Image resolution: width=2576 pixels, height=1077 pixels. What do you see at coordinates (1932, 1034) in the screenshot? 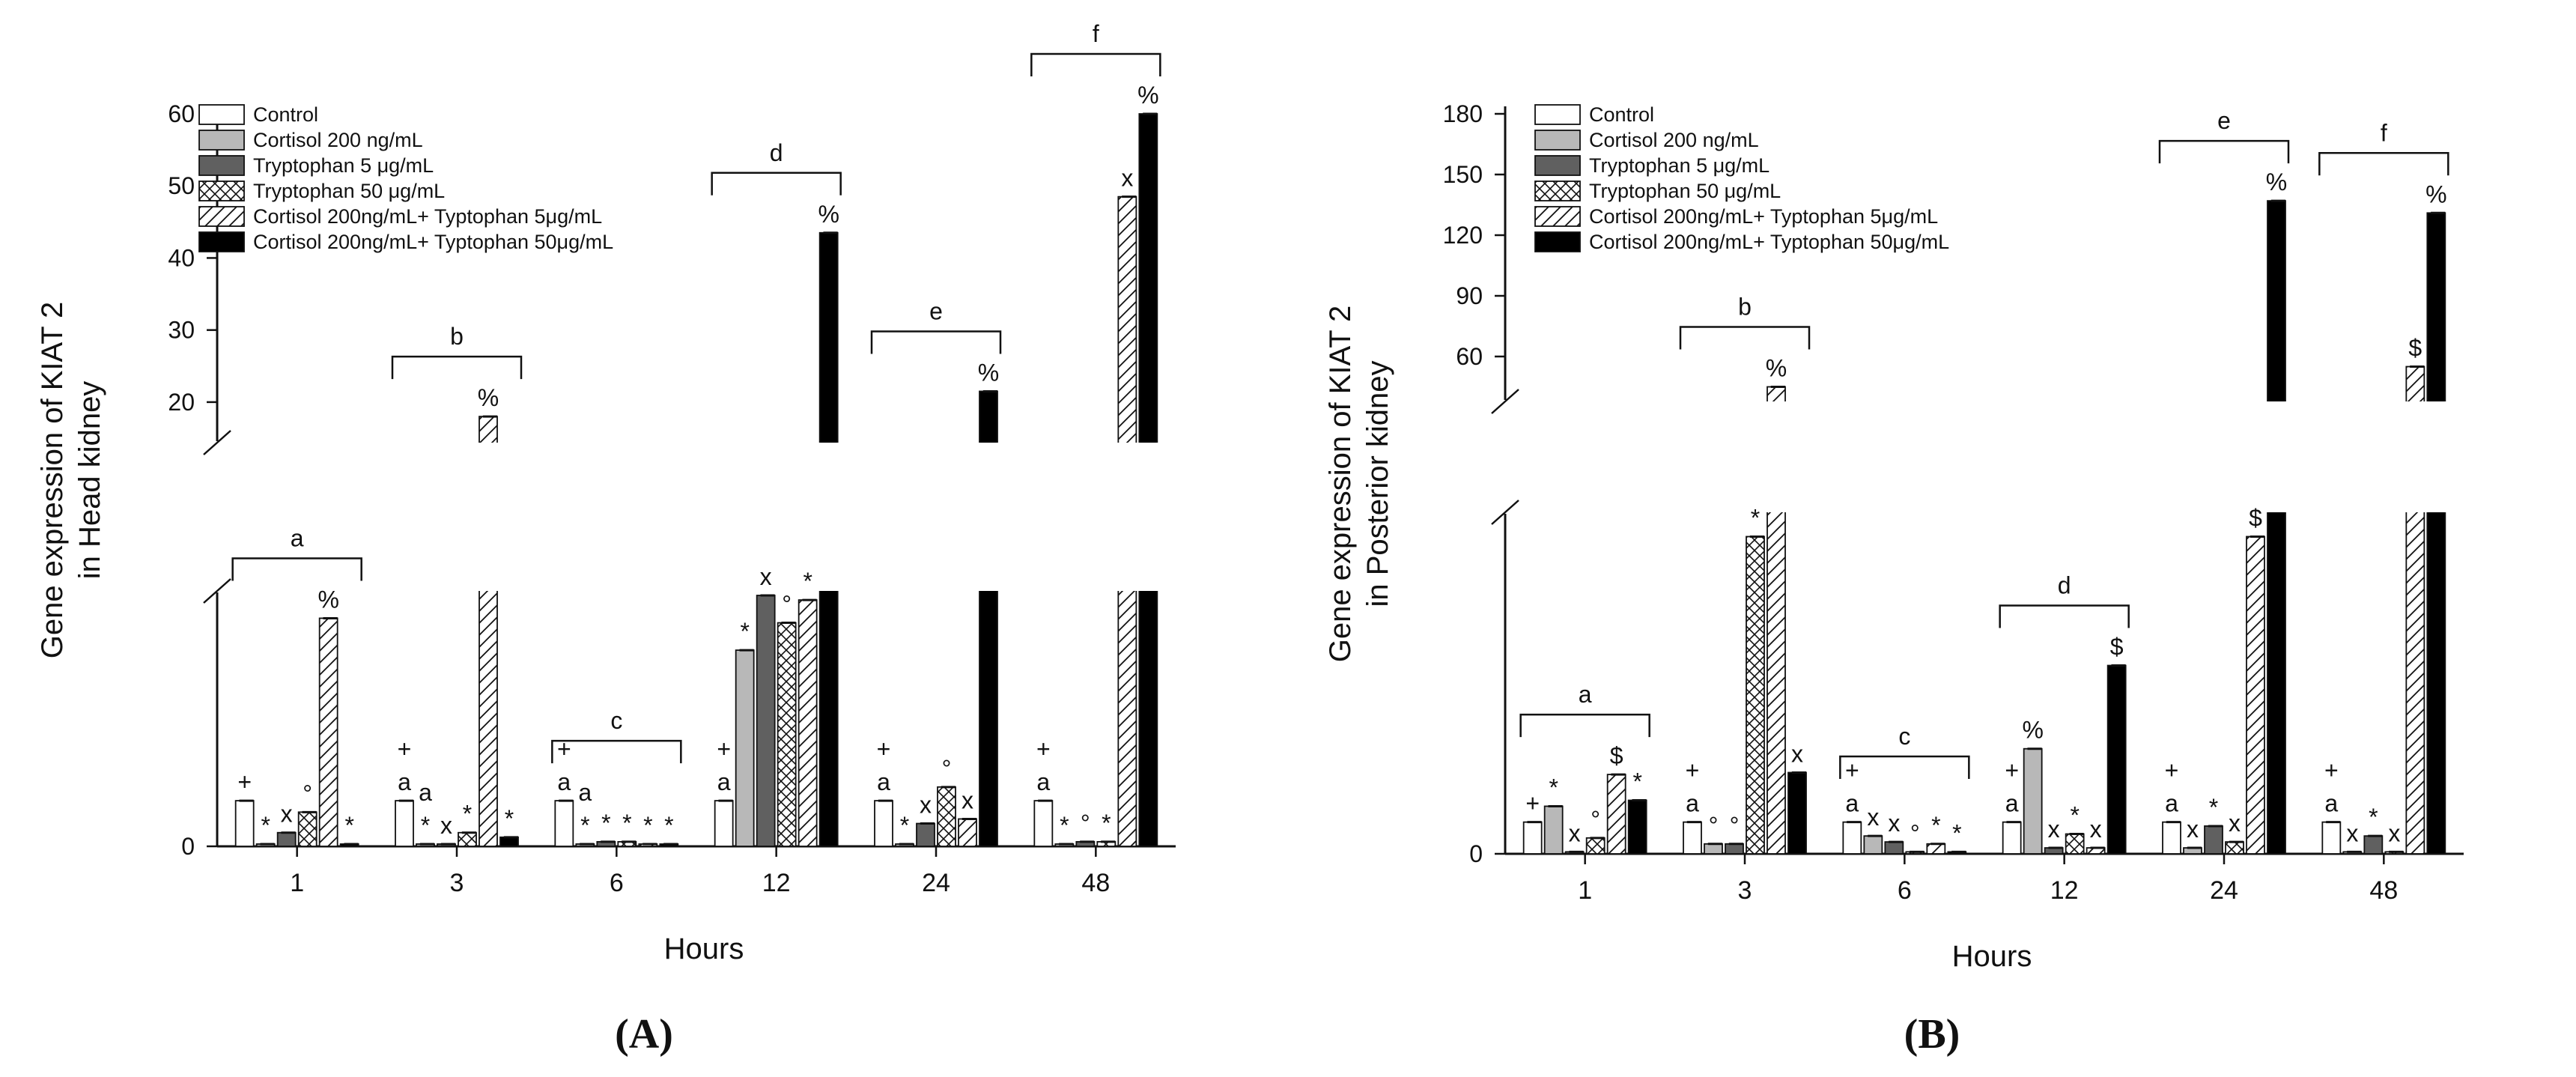
I see `panel-label-b: (B)` at bounding box center [1932, 1034].